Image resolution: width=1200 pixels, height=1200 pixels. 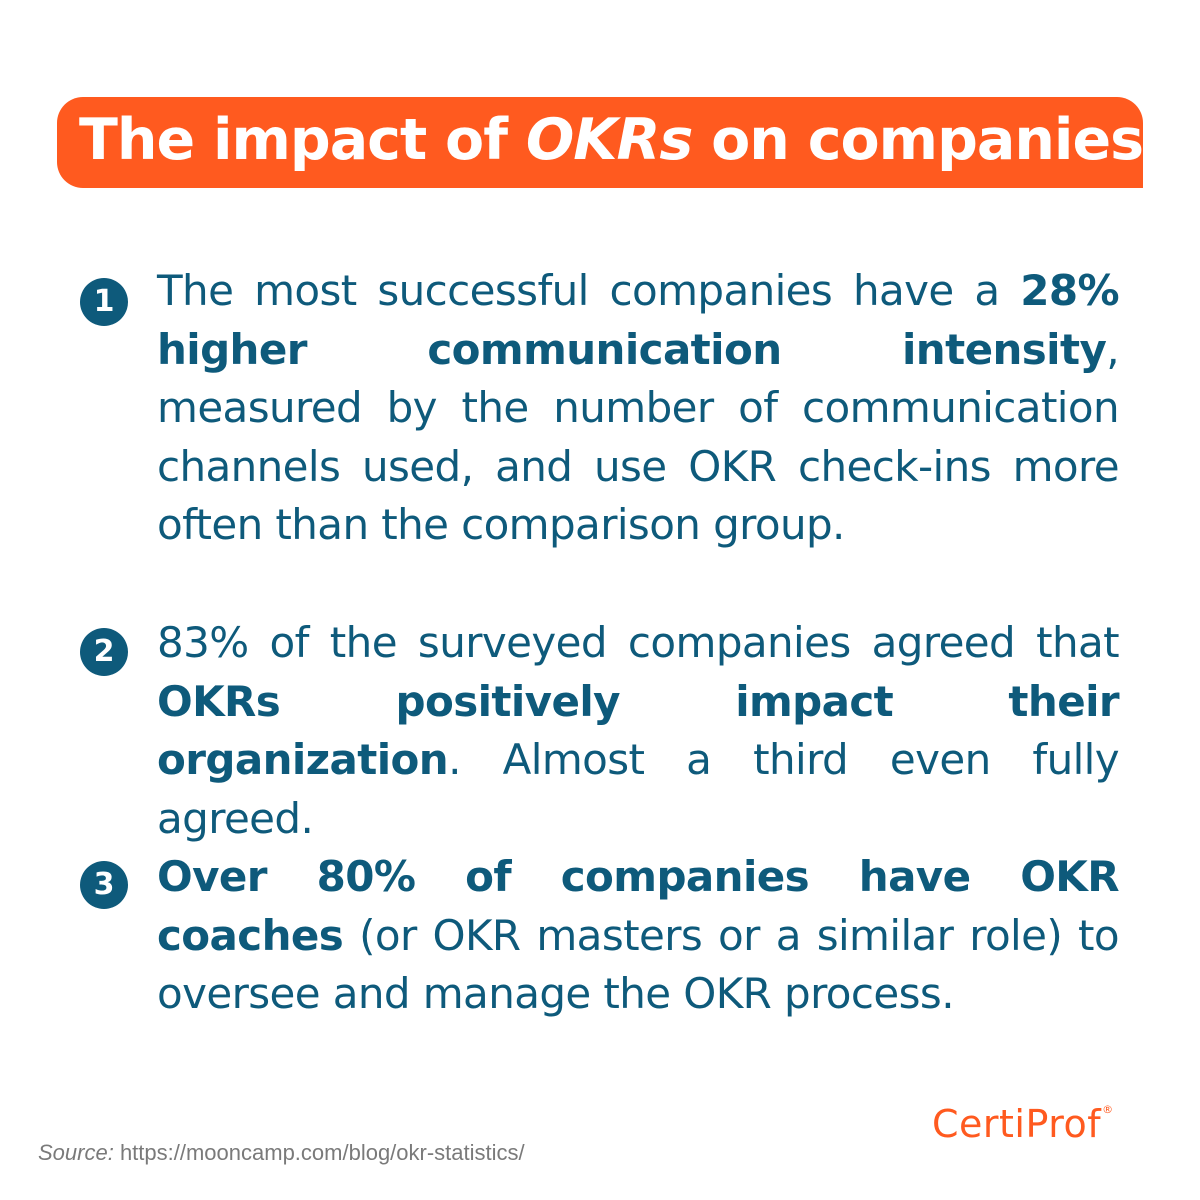 I want to click on certiprof-logo: CertiProf®, so click(x=1023, y=1124).